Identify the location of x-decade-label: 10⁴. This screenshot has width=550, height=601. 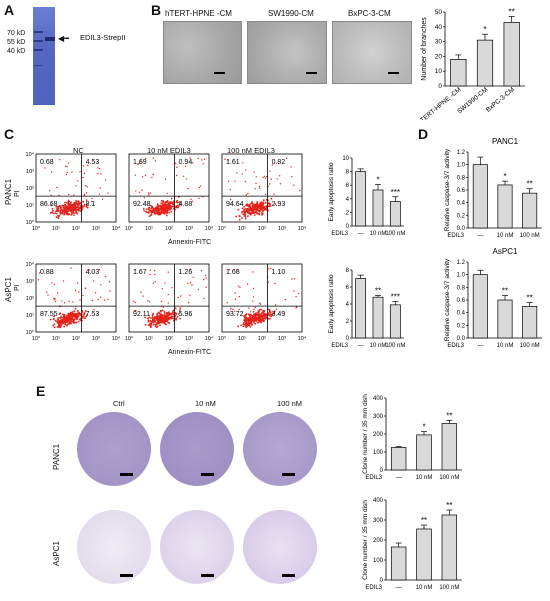
(209, 228).